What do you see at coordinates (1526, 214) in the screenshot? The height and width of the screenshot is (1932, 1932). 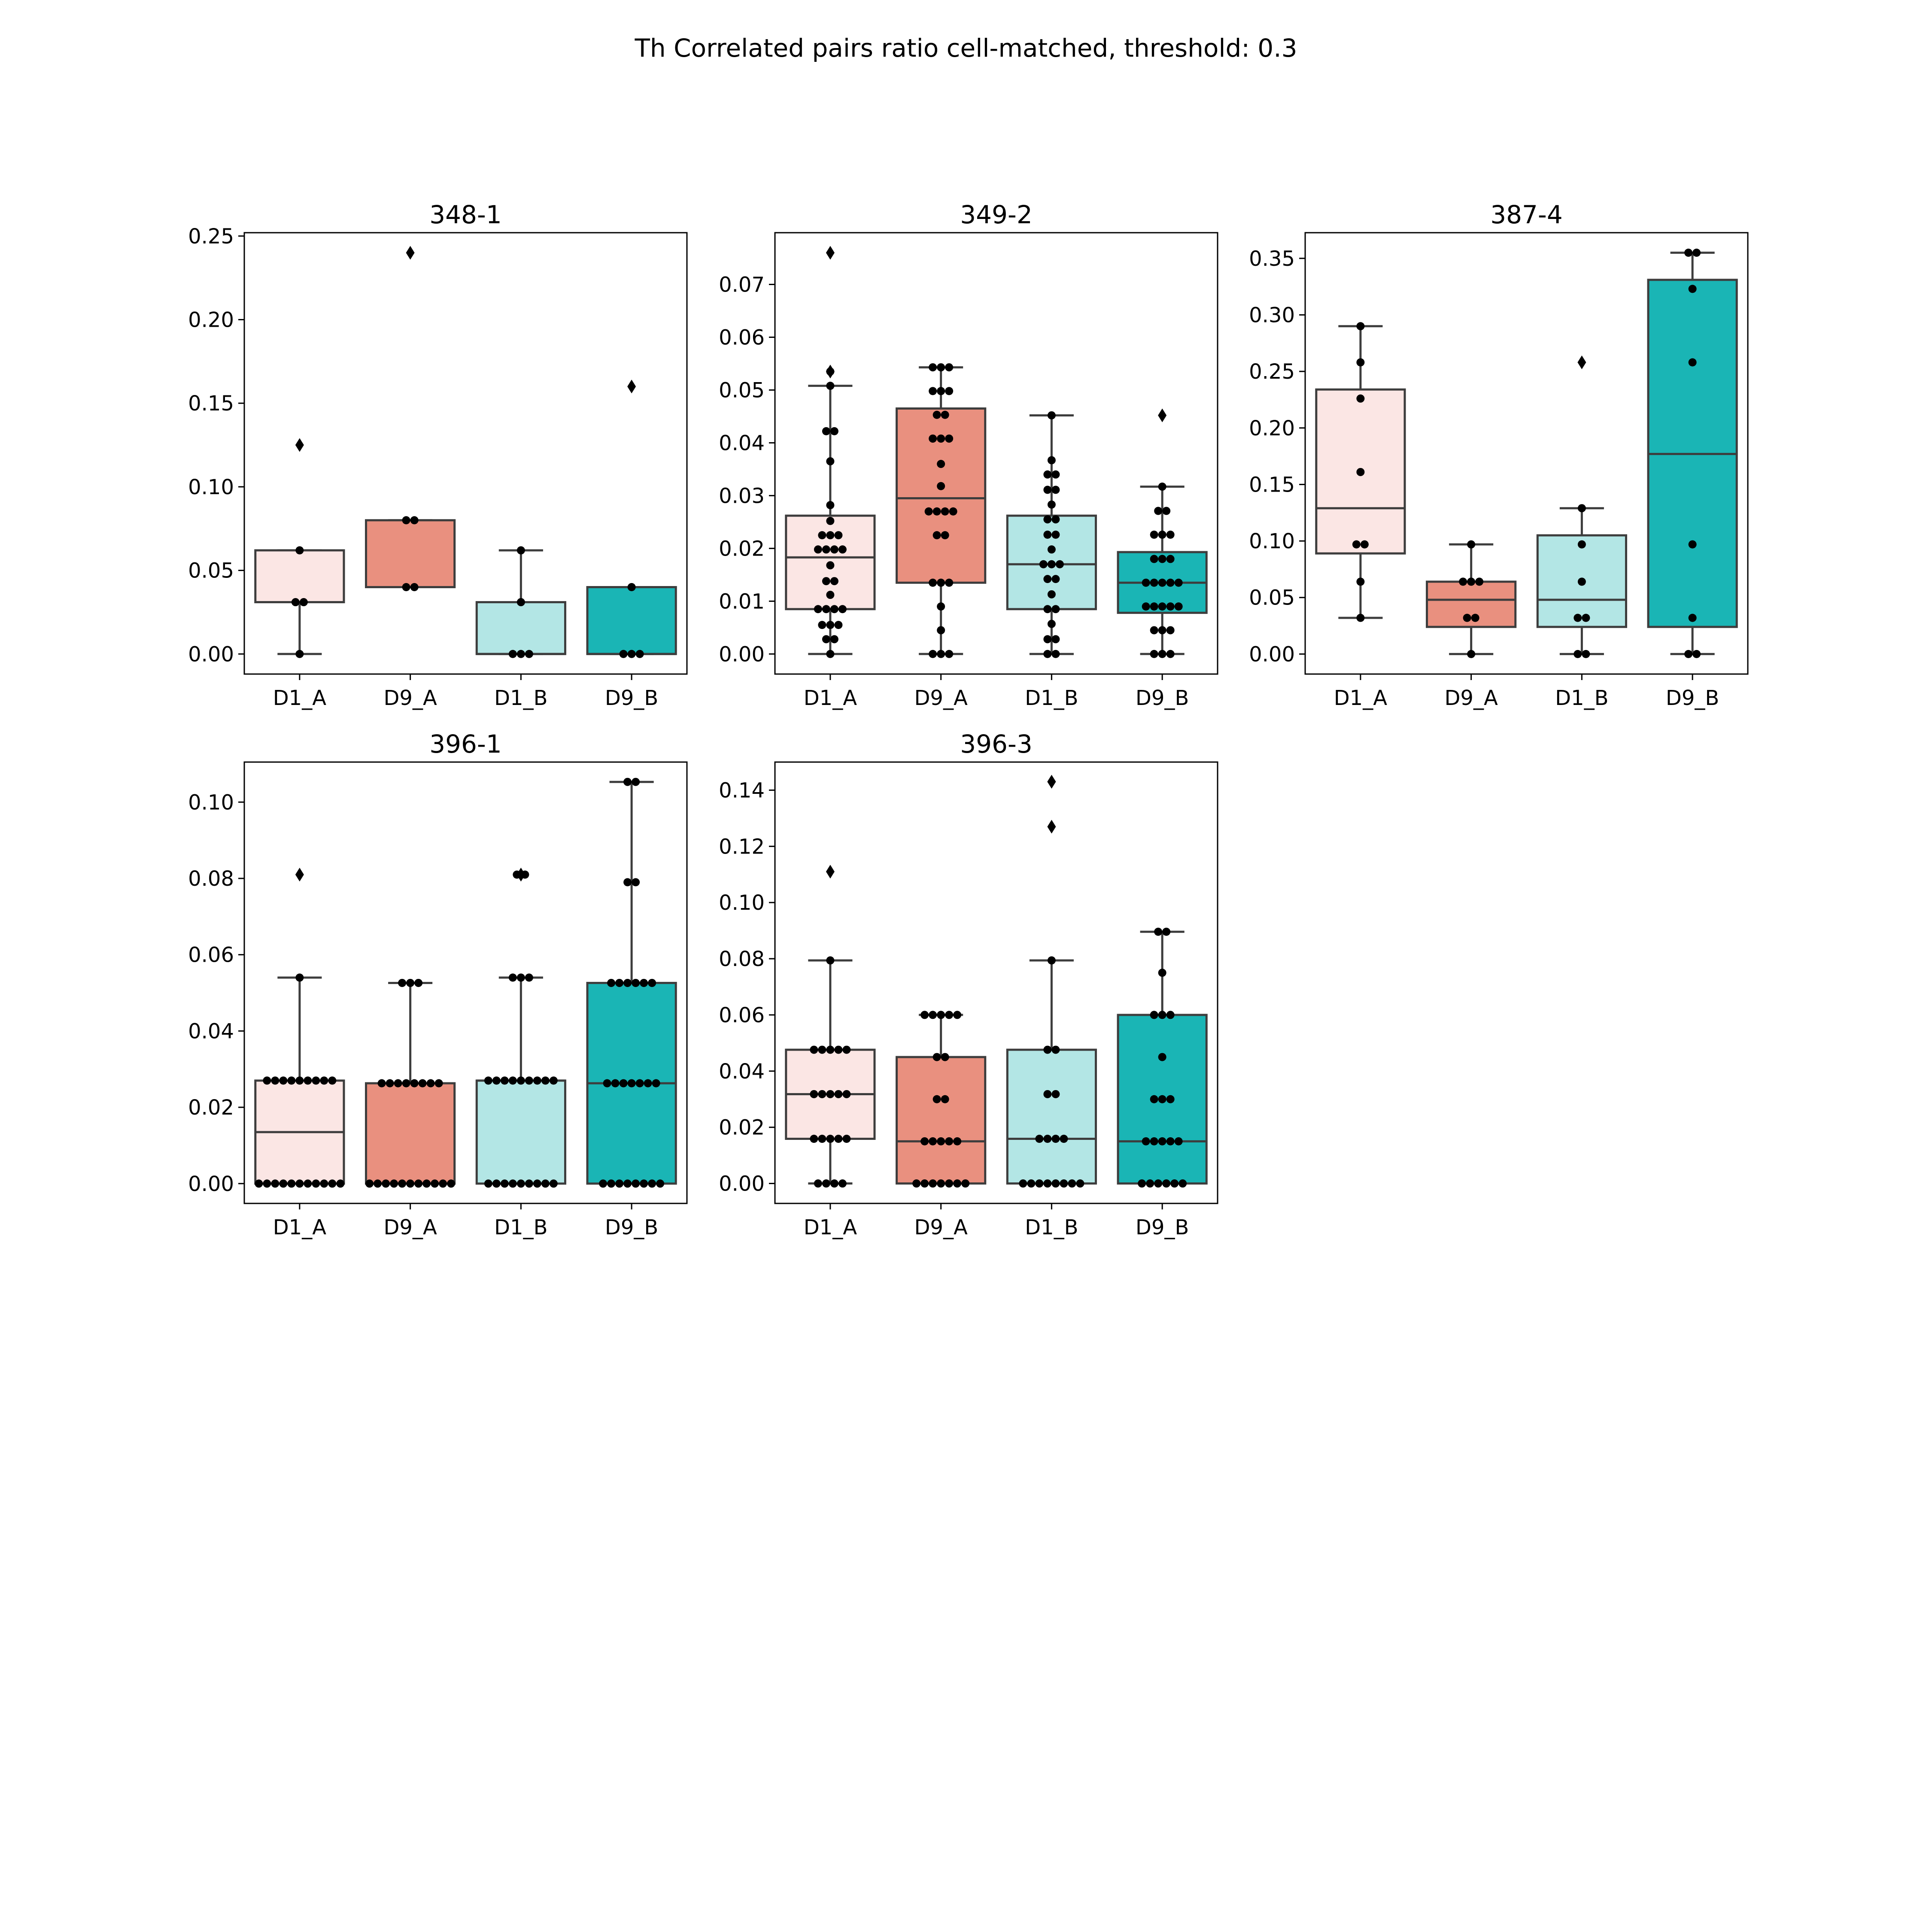 I see `panel-title: 387-4` at bounding box center [1526, 214].